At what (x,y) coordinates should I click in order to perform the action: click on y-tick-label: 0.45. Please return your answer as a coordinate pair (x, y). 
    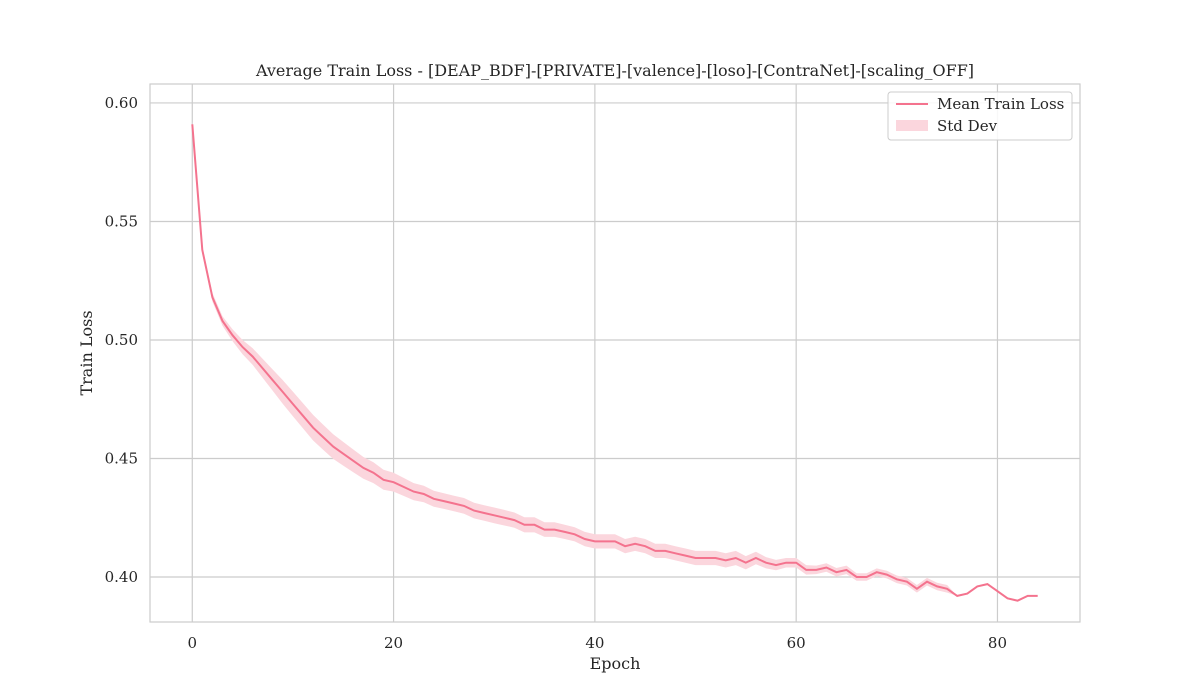
    Looking at the image, I should click on (121, 458).